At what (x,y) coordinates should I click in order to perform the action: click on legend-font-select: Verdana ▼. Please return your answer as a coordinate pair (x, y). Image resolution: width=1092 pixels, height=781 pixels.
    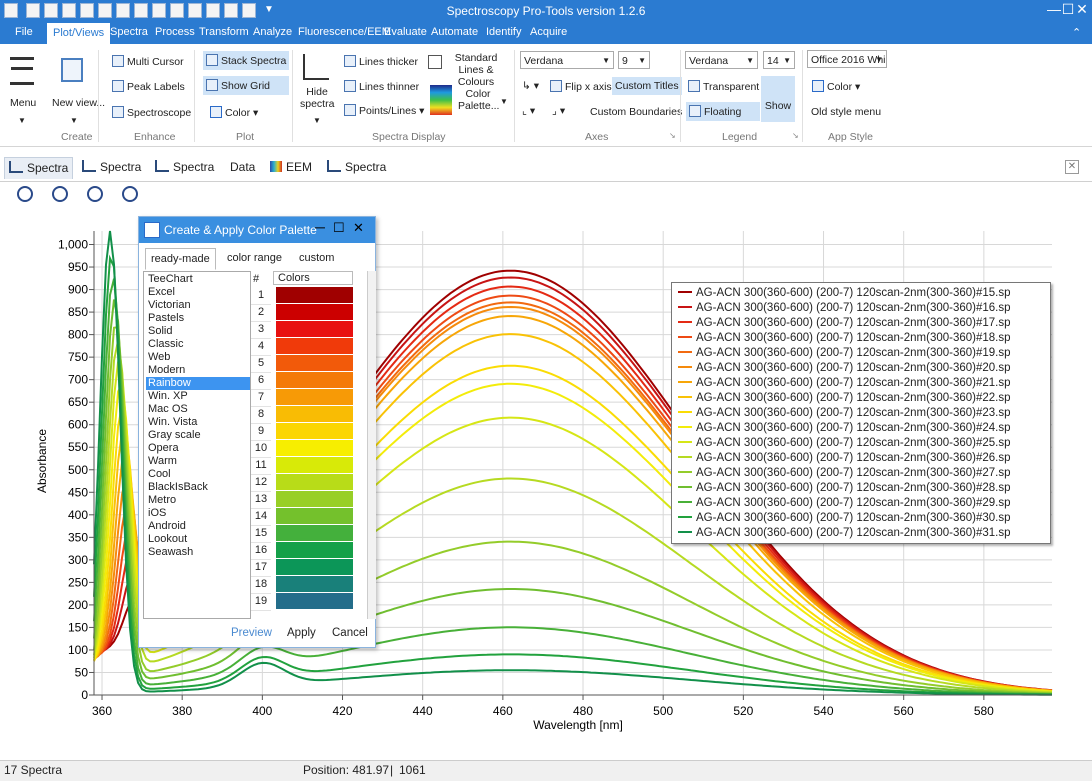
    Looking at the image, I should click on (721, 60).